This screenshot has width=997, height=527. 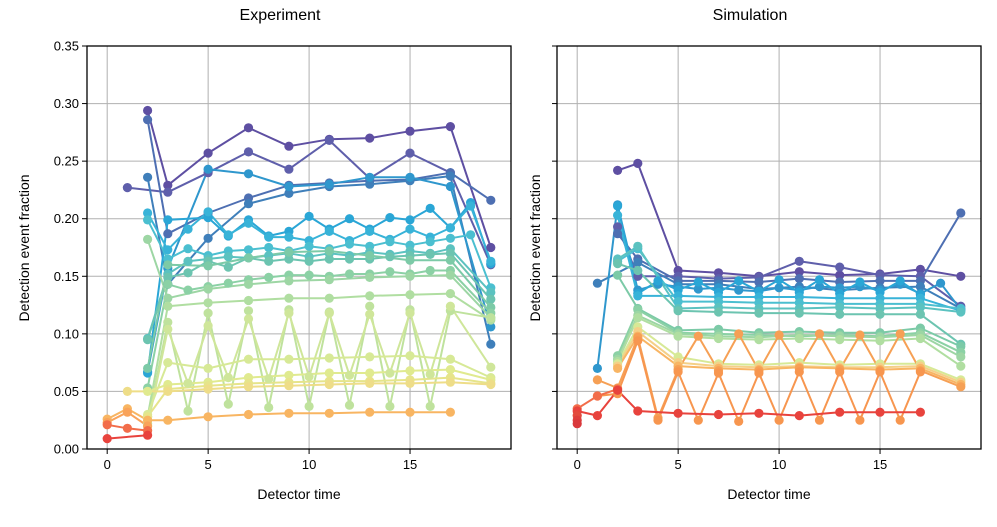 I want to click on simulation-x-tick-label: 5, so click(x=678, y=464).